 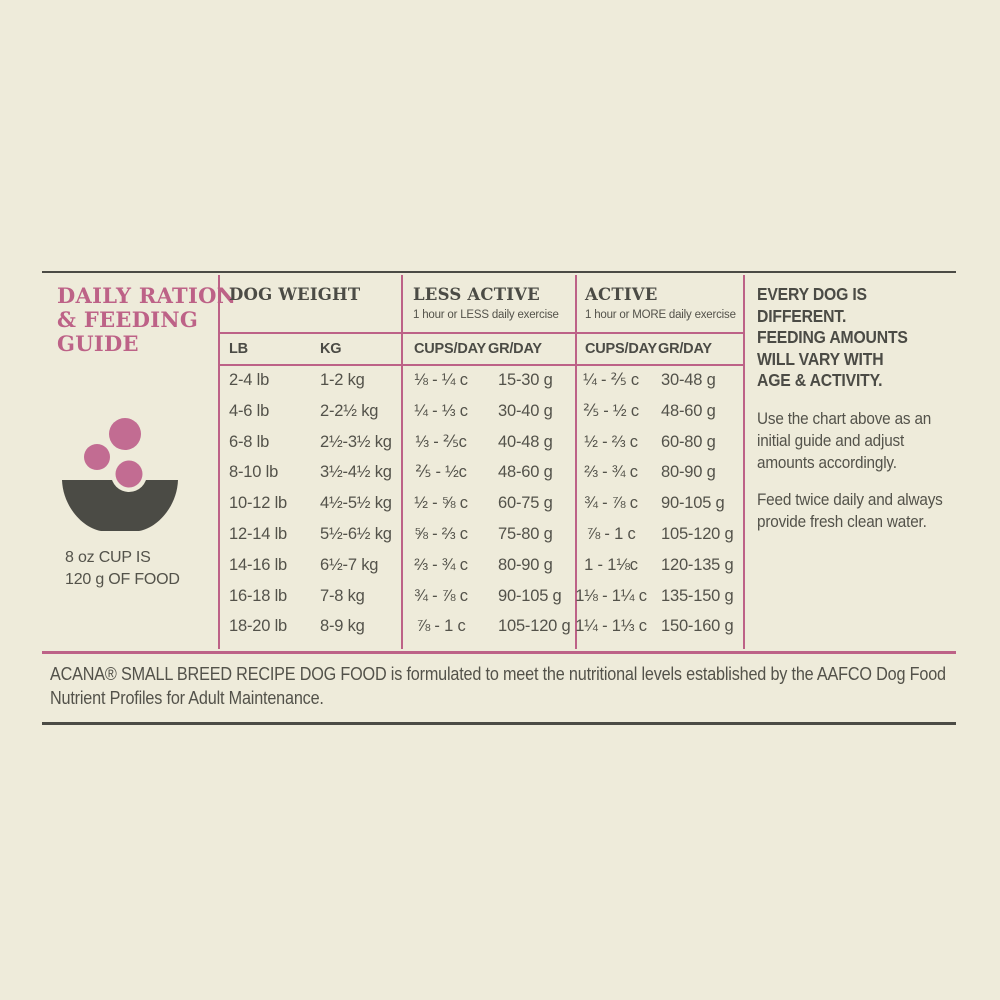 What do you see at coordinates (499, 652) in the screenshot?
I see `pink-rule` at bounding box center [499, 652].